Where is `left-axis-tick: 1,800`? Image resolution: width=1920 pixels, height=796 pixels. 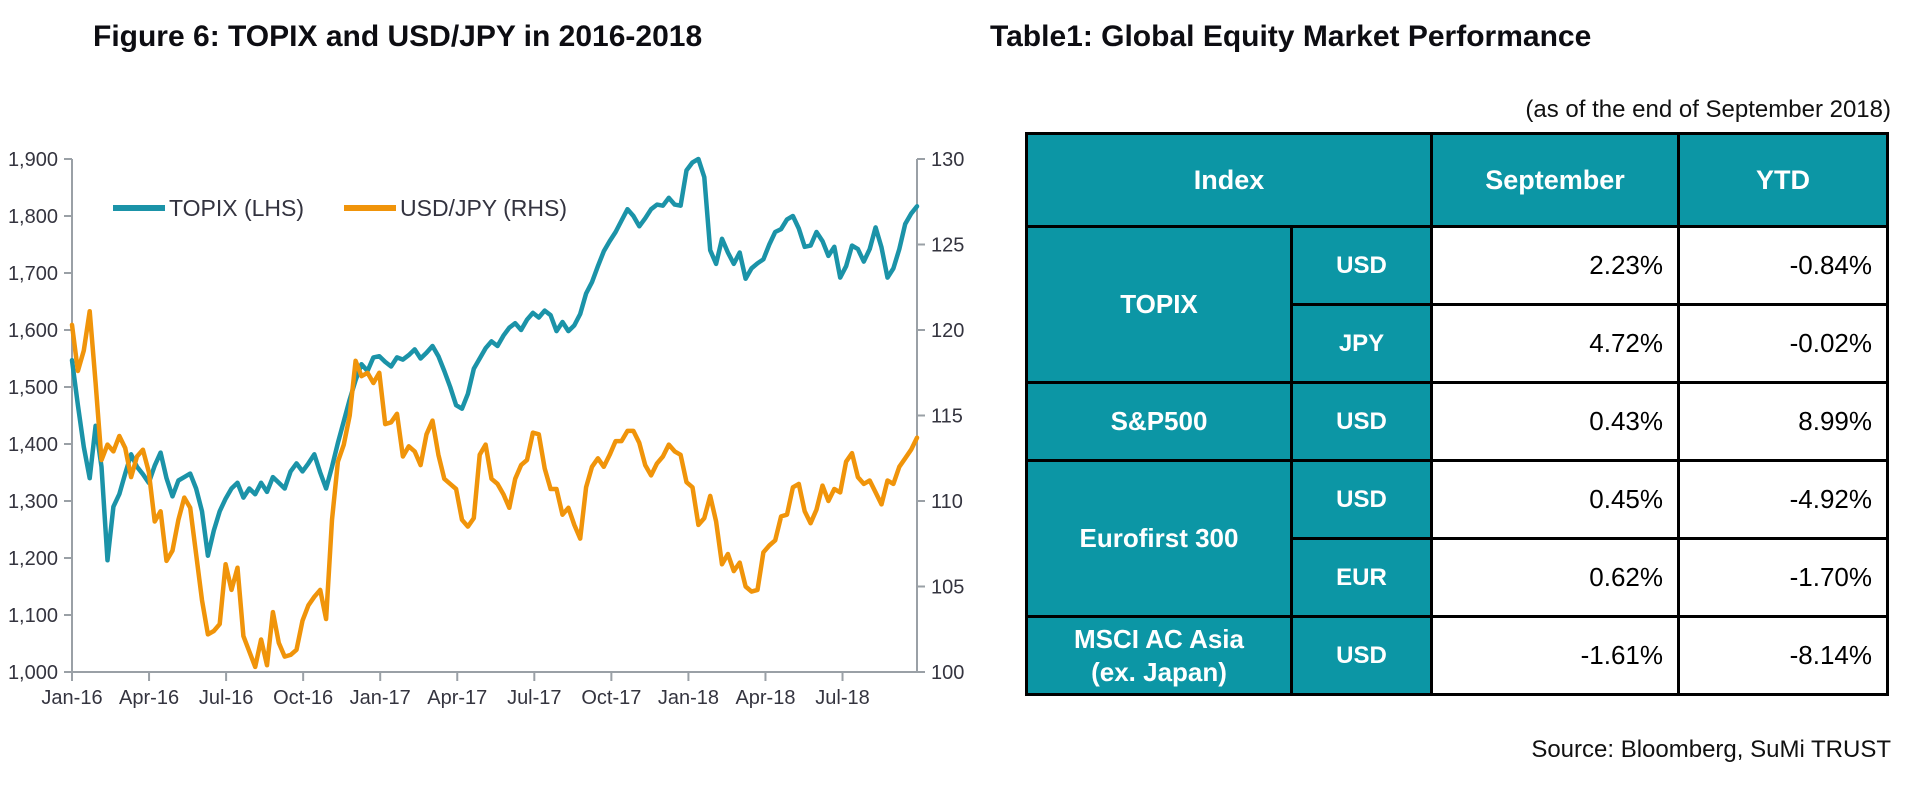
left-axis-tick: 1,800 is located at coordinates (33, 217).